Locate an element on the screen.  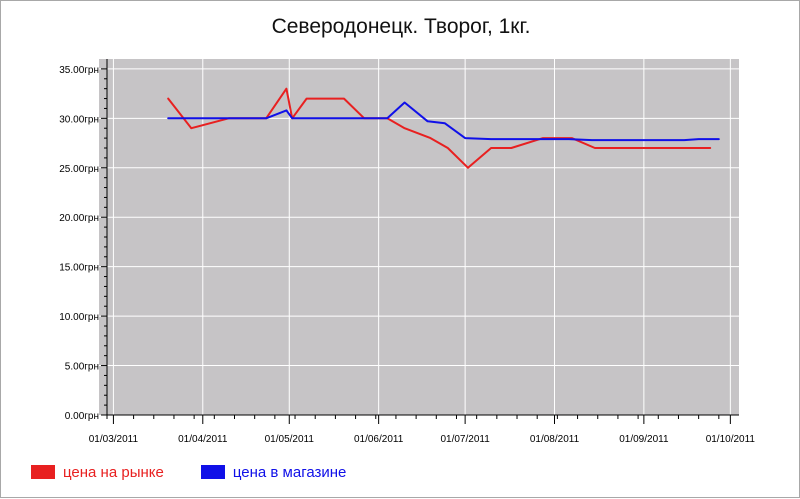
legend-label-market: цена на рынке is located at coordinates (113, 472).